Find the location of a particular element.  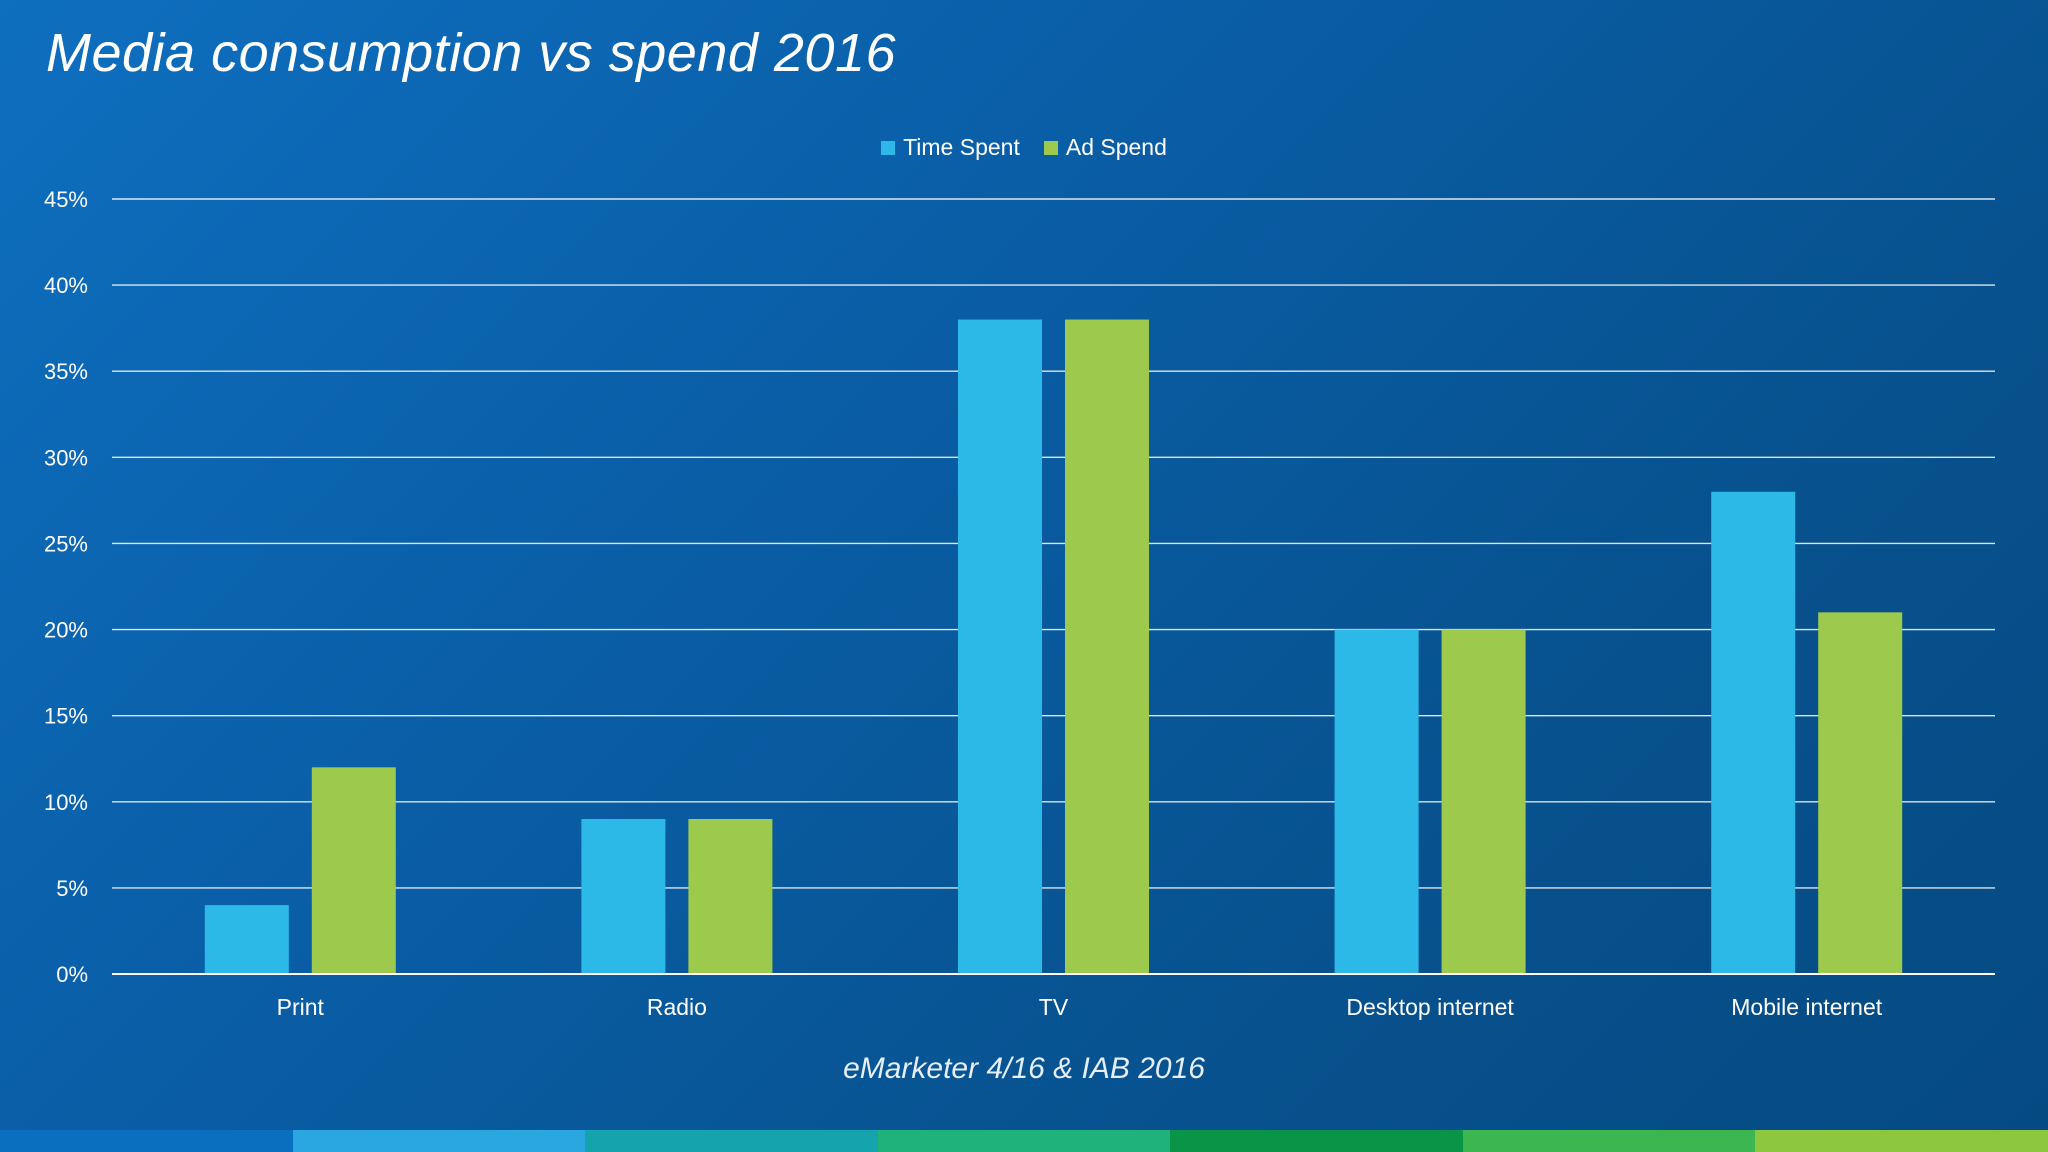

legend-label-time-spent: Time Spent is located at coordinates (961, 147).